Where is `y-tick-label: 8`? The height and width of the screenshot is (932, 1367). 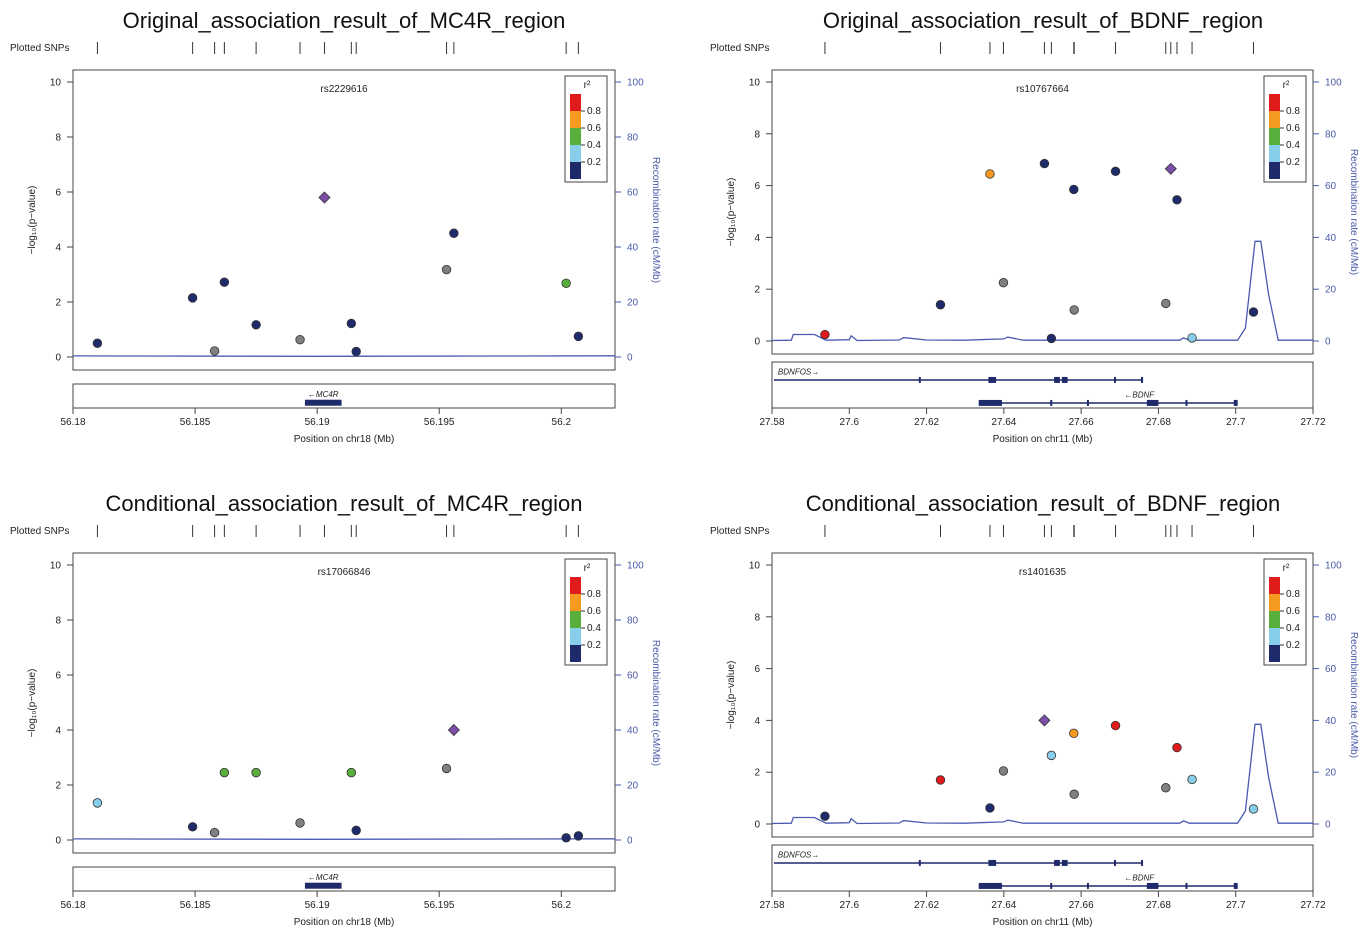 y-tick-label: 8 is located at coordinates (58, 138).